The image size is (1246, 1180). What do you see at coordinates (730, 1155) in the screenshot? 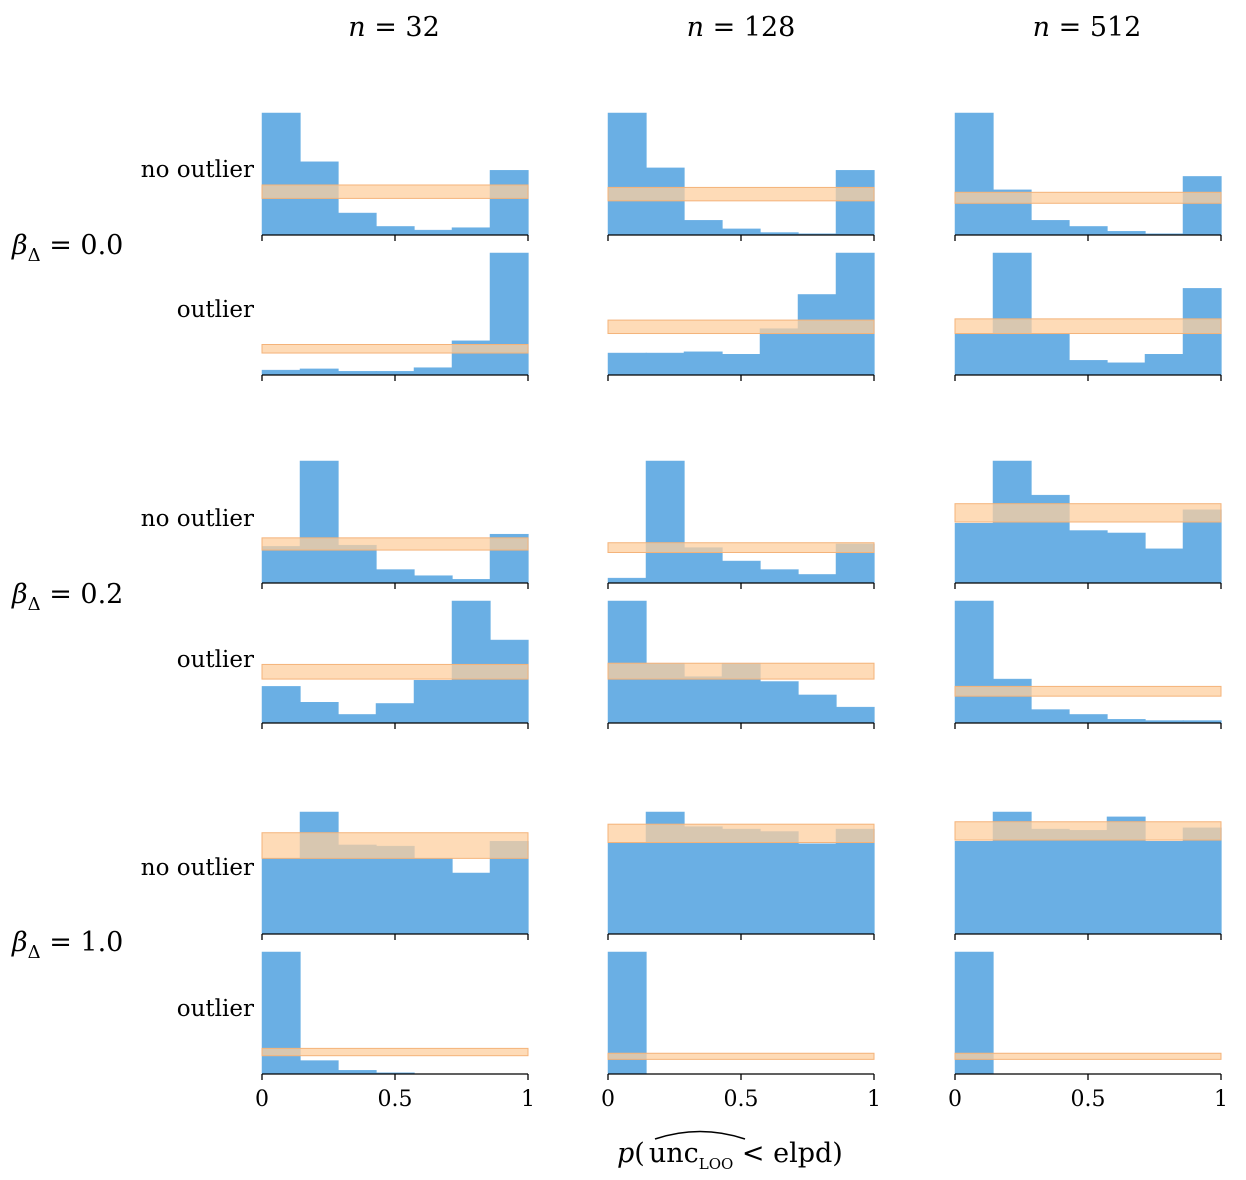
I see `x-axis-label-text: p(uncLOO < elpd)` at bounding box center [730, 1155].